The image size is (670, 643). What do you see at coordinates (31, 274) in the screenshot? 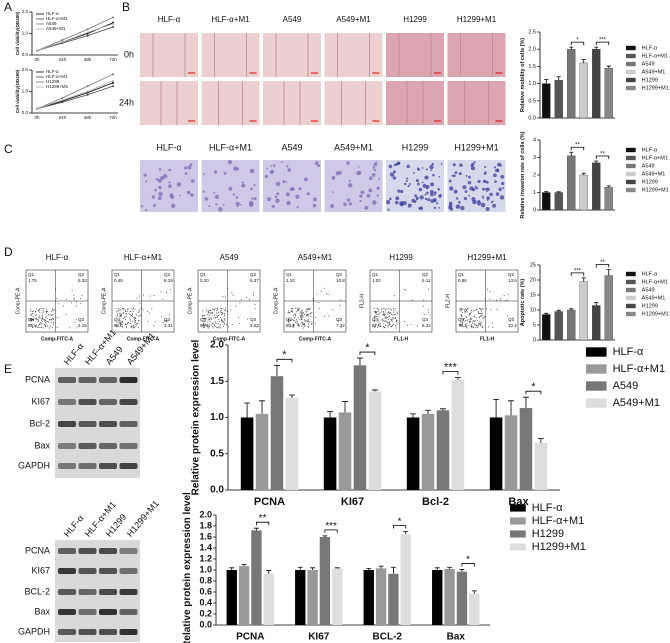
I see `quadrant-label: Q1` at bounding box center [31, 274].